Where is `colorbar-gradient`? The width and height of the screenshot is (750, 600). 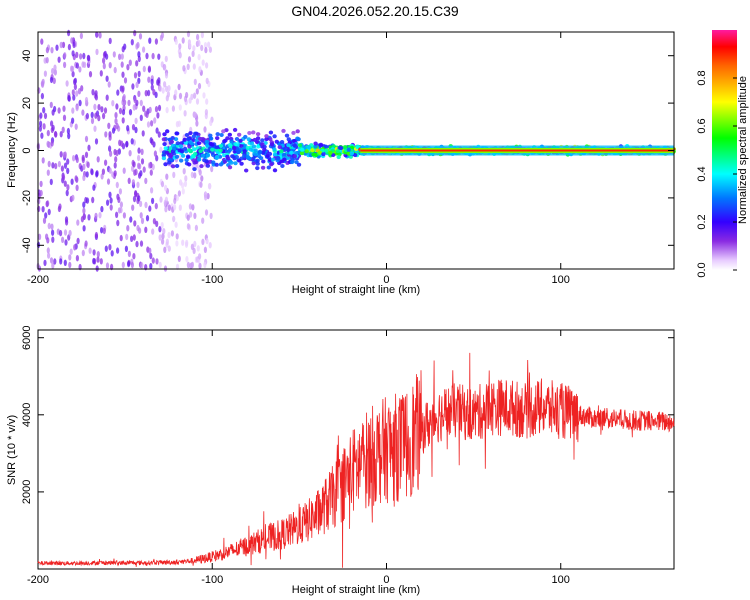
colorbar-gradient is located at coordinates (724, 150).